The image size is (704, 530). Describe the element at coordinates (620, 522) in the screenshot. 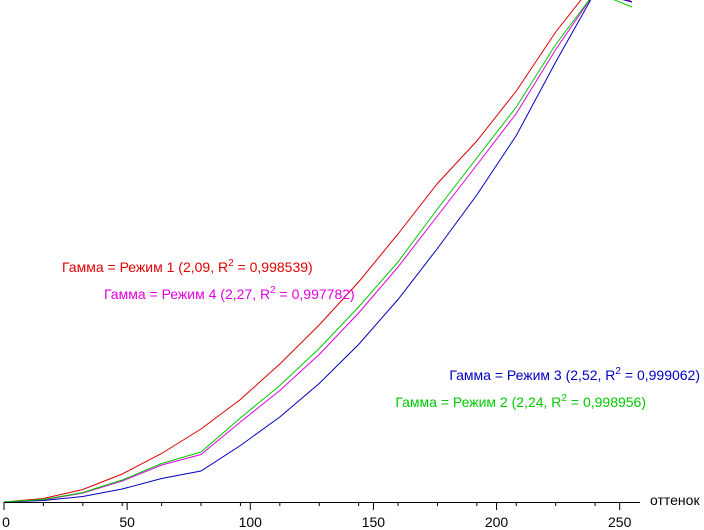

I see `x-tick-label: 250` at that location.